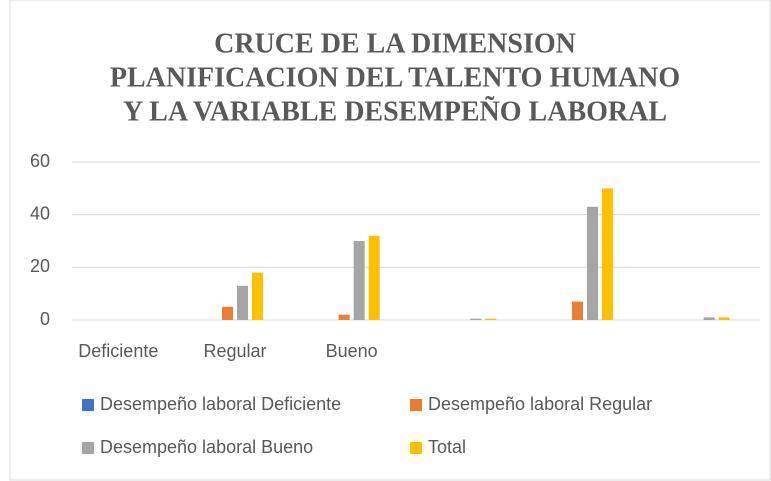 This screenshot has width=771, height=481. I want to click on legend-label: Desempeño laboral Deficiente, so click(220, 404).